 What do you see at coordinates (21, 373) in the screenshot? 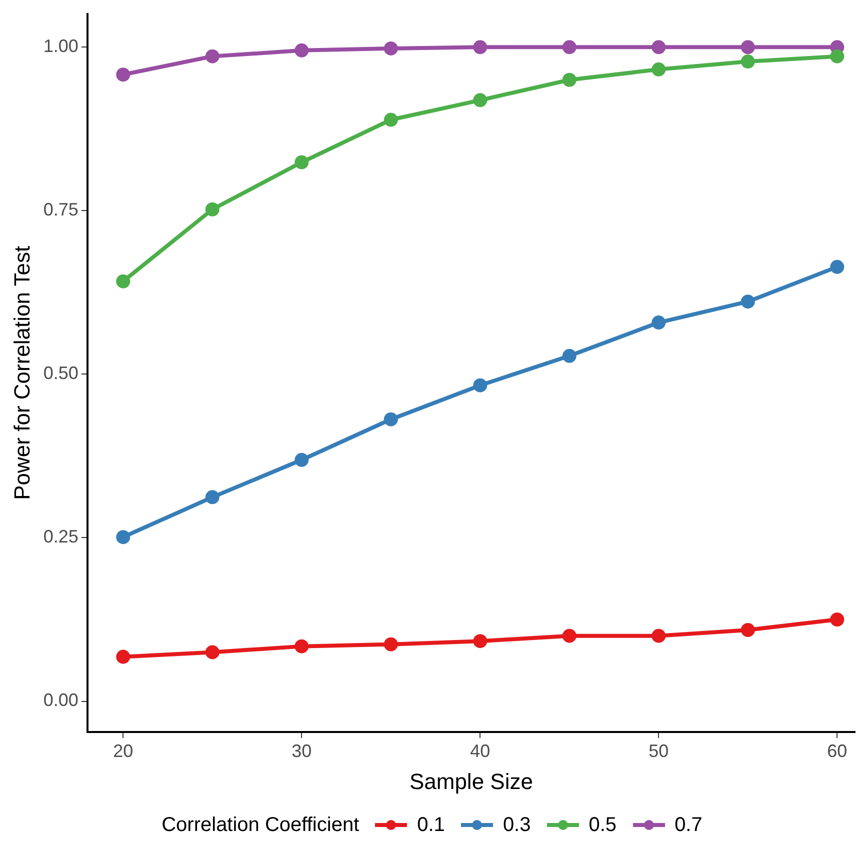
I see `y-axis-title: Power for Correlation Test` at bounding box center [21, 373].